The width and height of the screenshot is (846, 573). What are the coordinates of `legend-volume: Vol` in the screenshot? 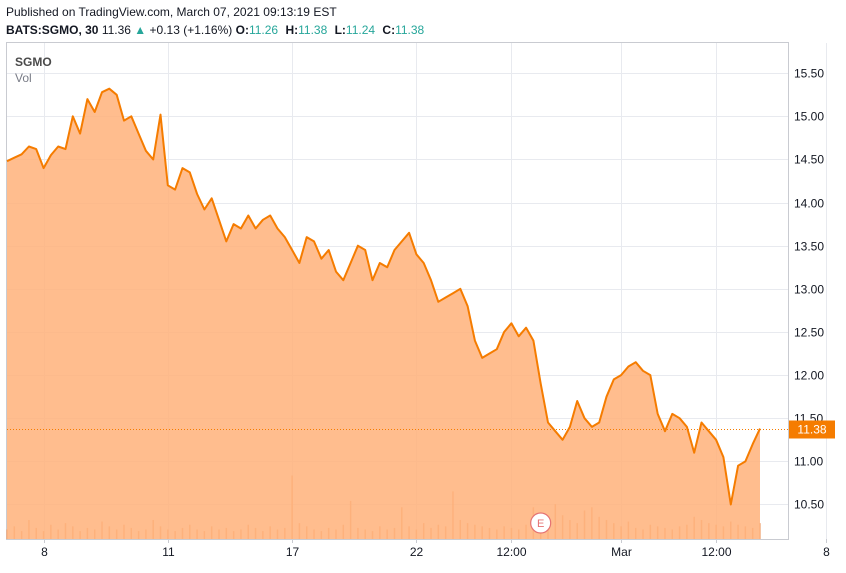 It's located at (23, 78).